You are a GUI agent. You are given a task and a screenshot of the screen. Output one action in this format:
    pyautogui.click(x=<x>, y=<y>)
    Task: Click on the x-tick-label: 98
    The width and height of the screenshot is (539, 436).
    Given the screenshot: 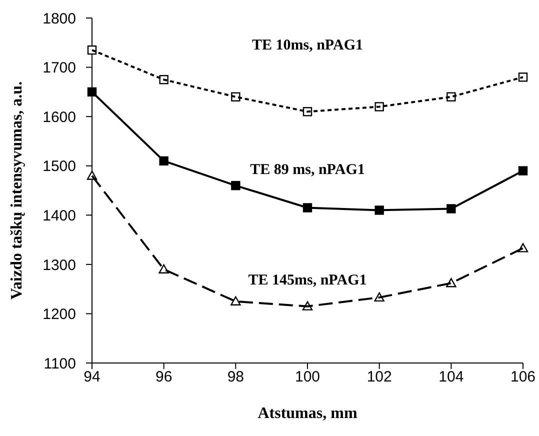 What is the action you would take?
    pyautogui.click(x=235, y=377)
    